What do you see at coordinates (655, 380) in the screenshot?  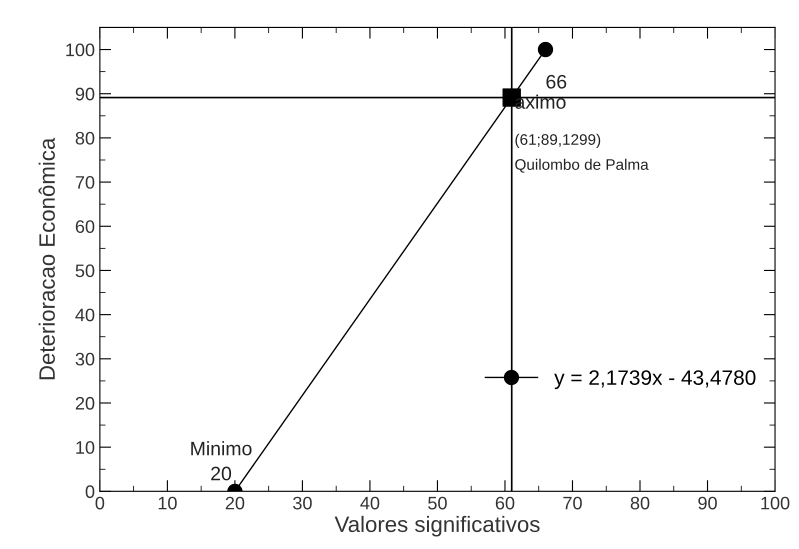 I see `legend-label: y = 2,1739x - 43,4780` at bounding box center [655, 380].